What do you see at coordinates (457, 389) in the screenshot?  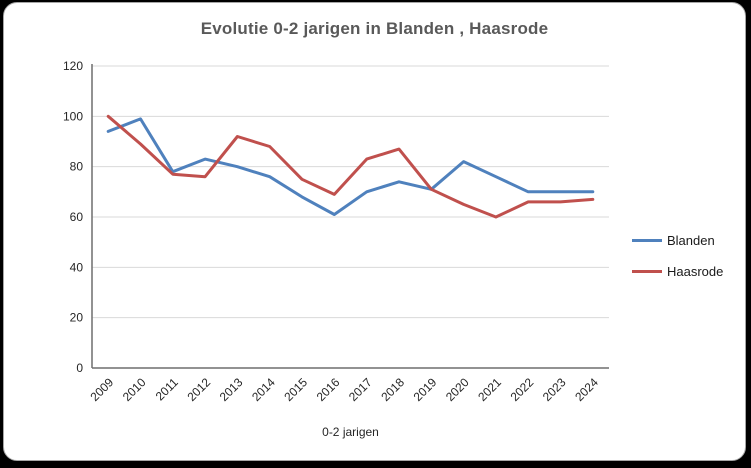 I see `x-tick-label: 2020` at bounding box center [457, 389].